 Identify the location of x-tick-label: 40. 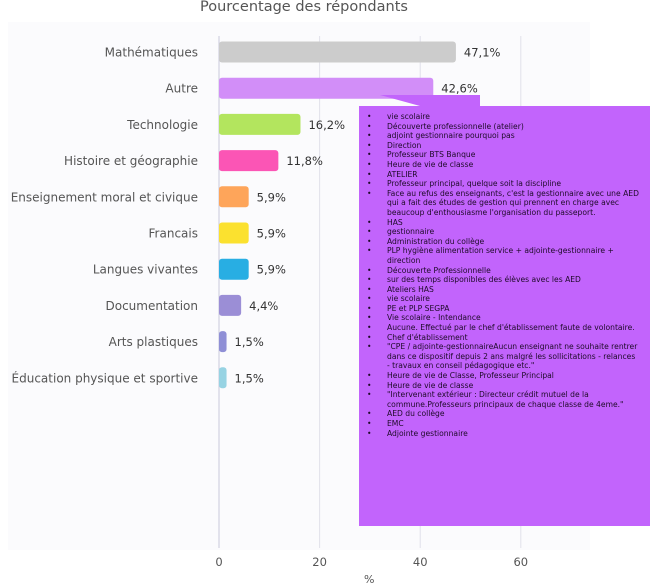
(420, 562).